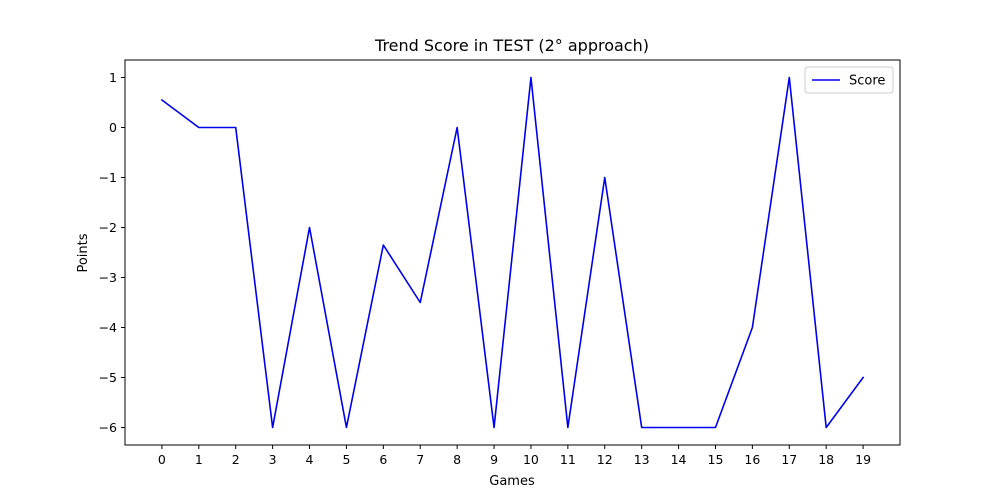 The width and height of the screenshot is (1000, 500). I want to click on x-tick-label: 4, so click(310, 459).